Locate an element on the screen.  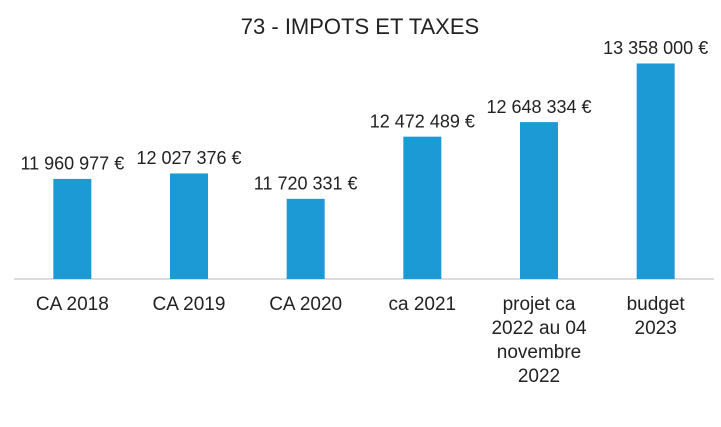
chart-title: 73 - IMPOTS ET TAXES is located at coordinates (360, 26).